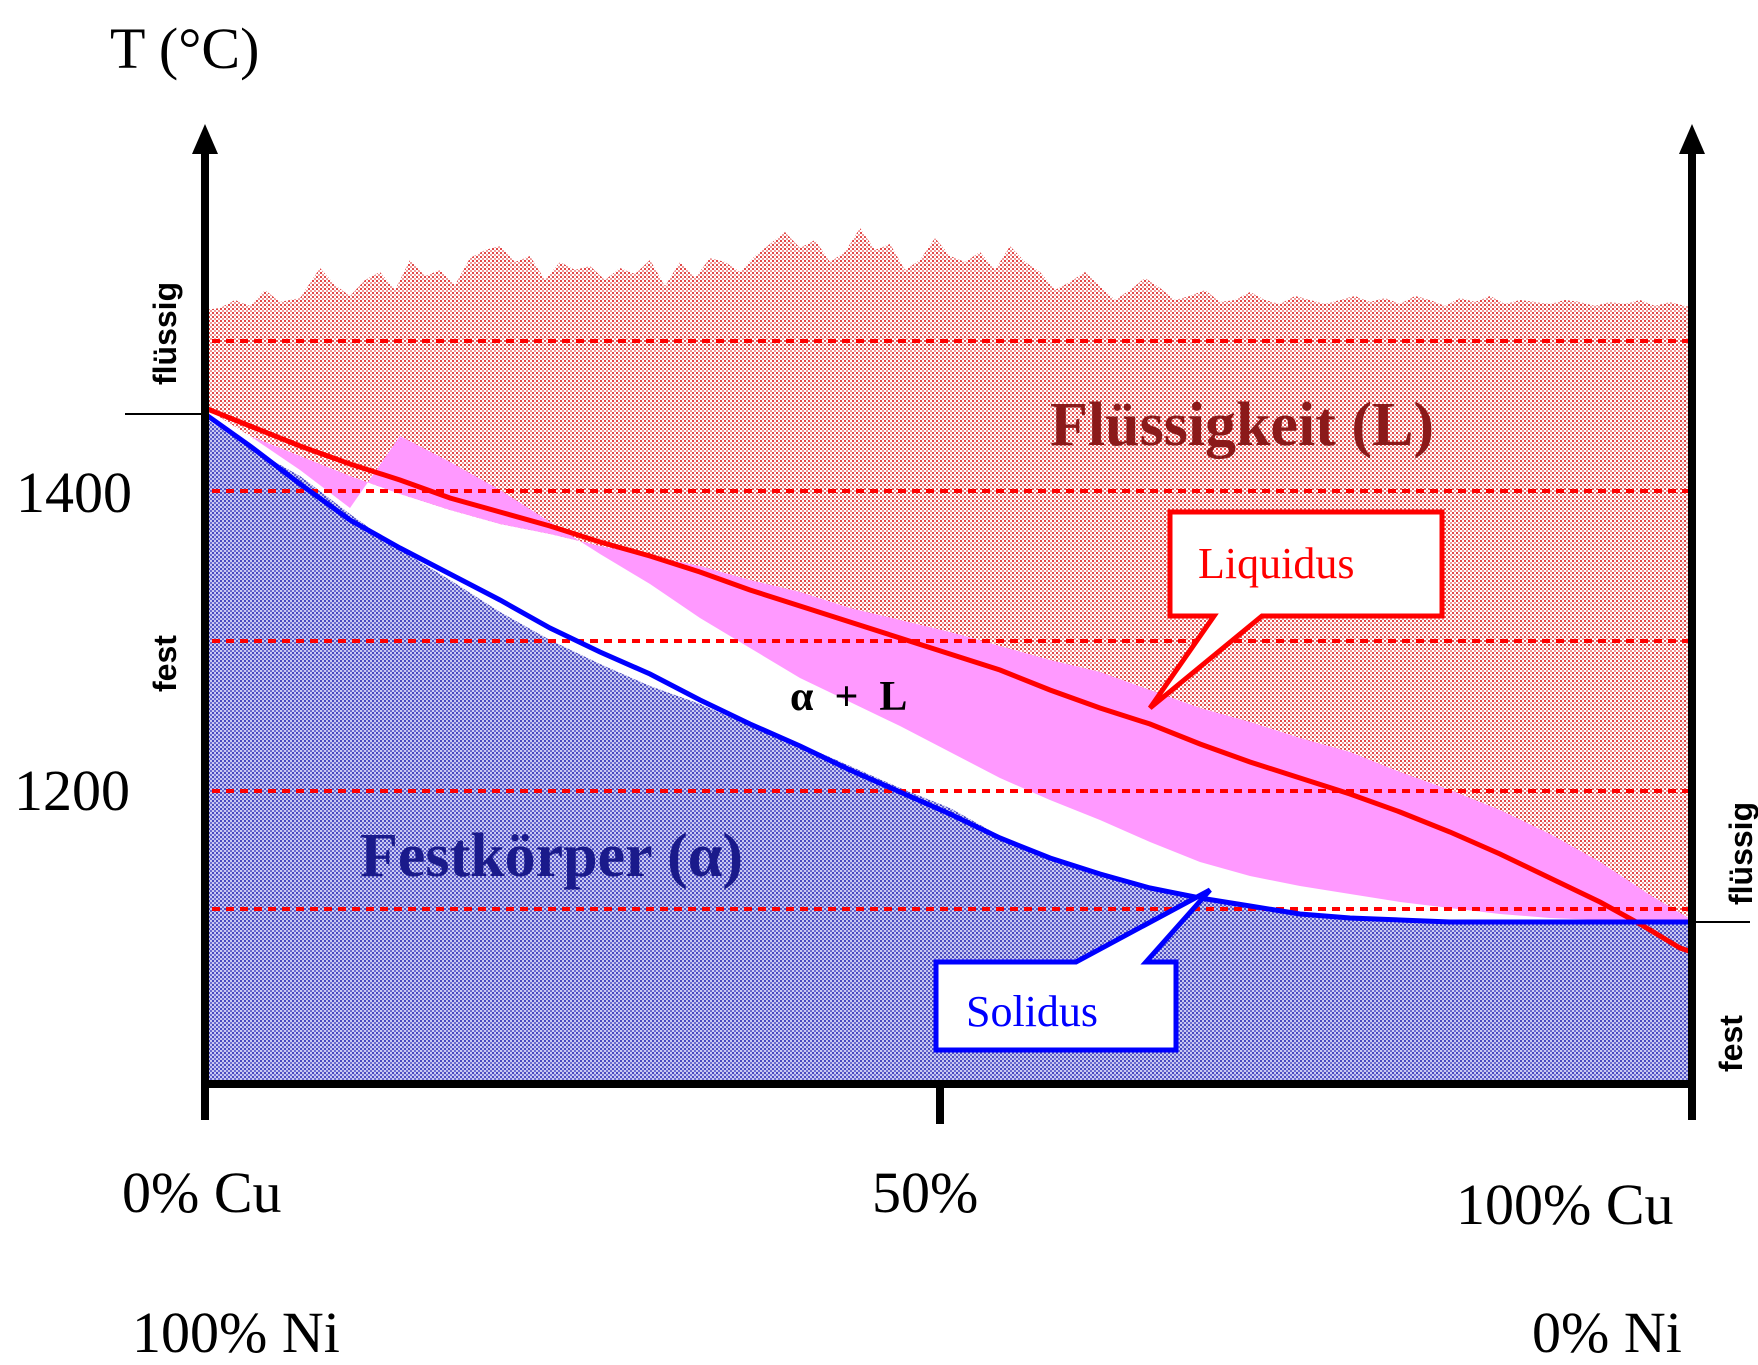 Image resolution: width=1758 pixels, height=1365 pixels. What do you see at coordinates (72, 790) in the screenshot?
I see `y-tick-label-1200: 1200` at bounding box center [72, 790].